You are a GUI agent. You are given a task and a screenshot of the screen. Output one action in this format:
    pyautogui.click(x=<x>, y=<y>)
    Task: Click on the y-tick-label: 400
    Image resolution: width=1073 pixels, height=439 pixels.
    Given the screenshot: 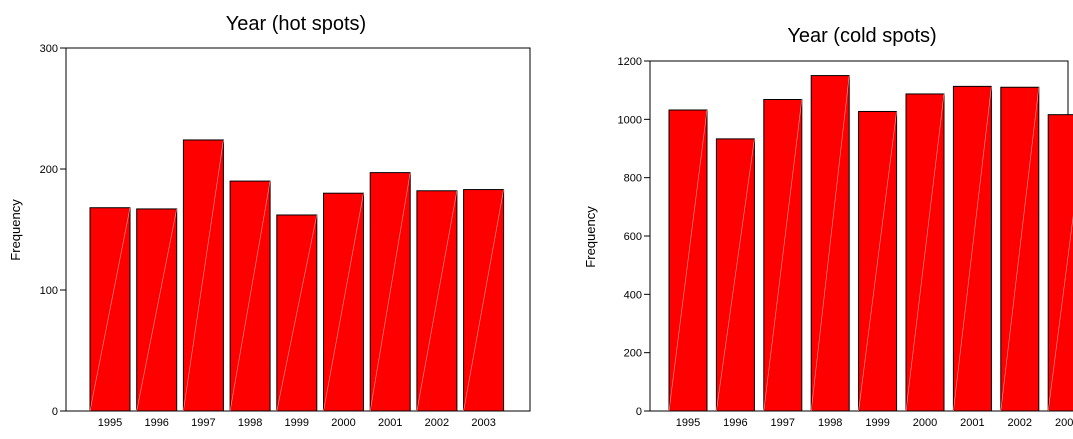 What is the action you would take?
    pyautogui.click(x=633, y=295)
    